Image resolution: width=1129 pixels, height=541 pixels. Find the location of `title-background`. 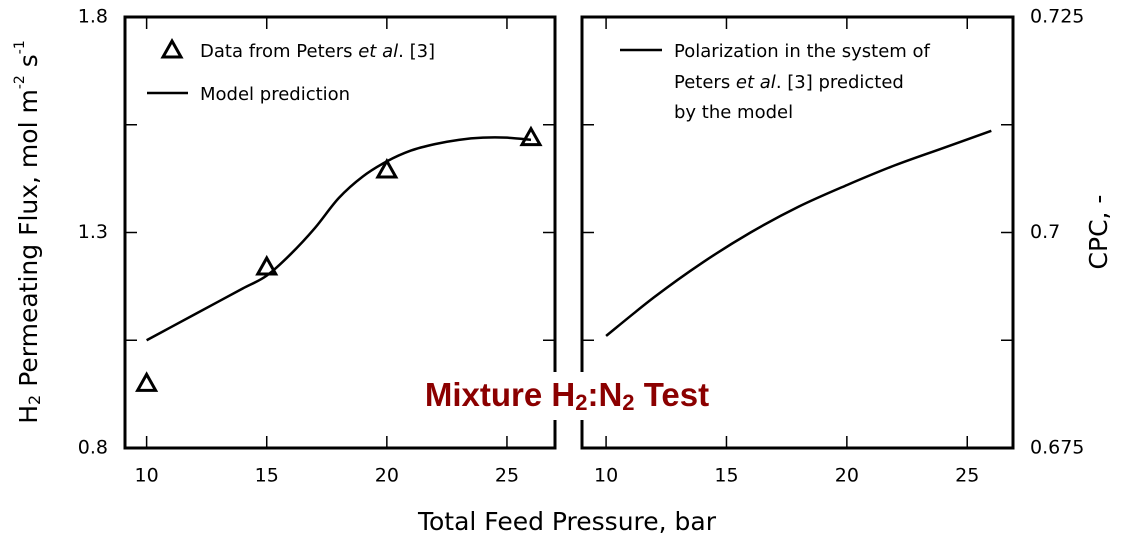

title-background is located at coordinates (569, 396).